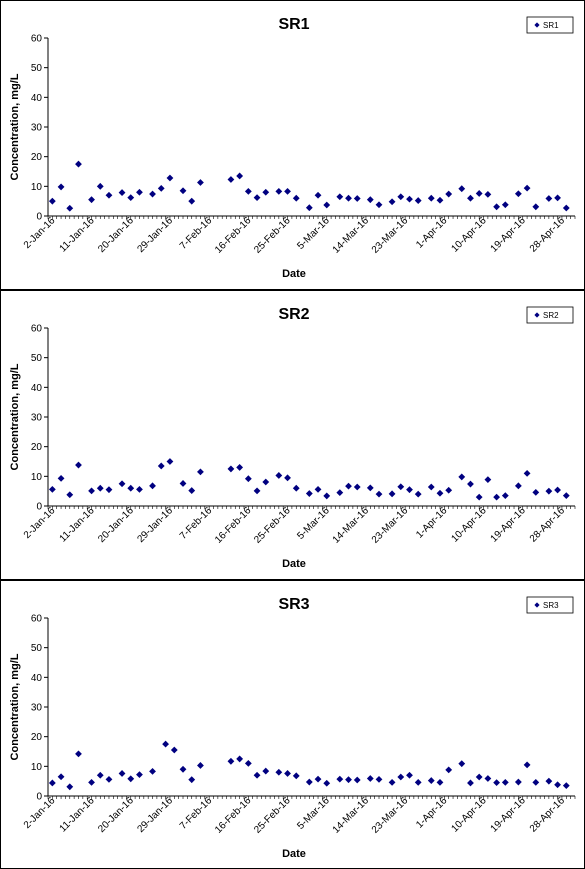  What do you see at coordinates (390, 235) in the screenshot?
I see `x-tick-label-23-mar-16: 23-Mar-16` at bounding box center [390, 235].